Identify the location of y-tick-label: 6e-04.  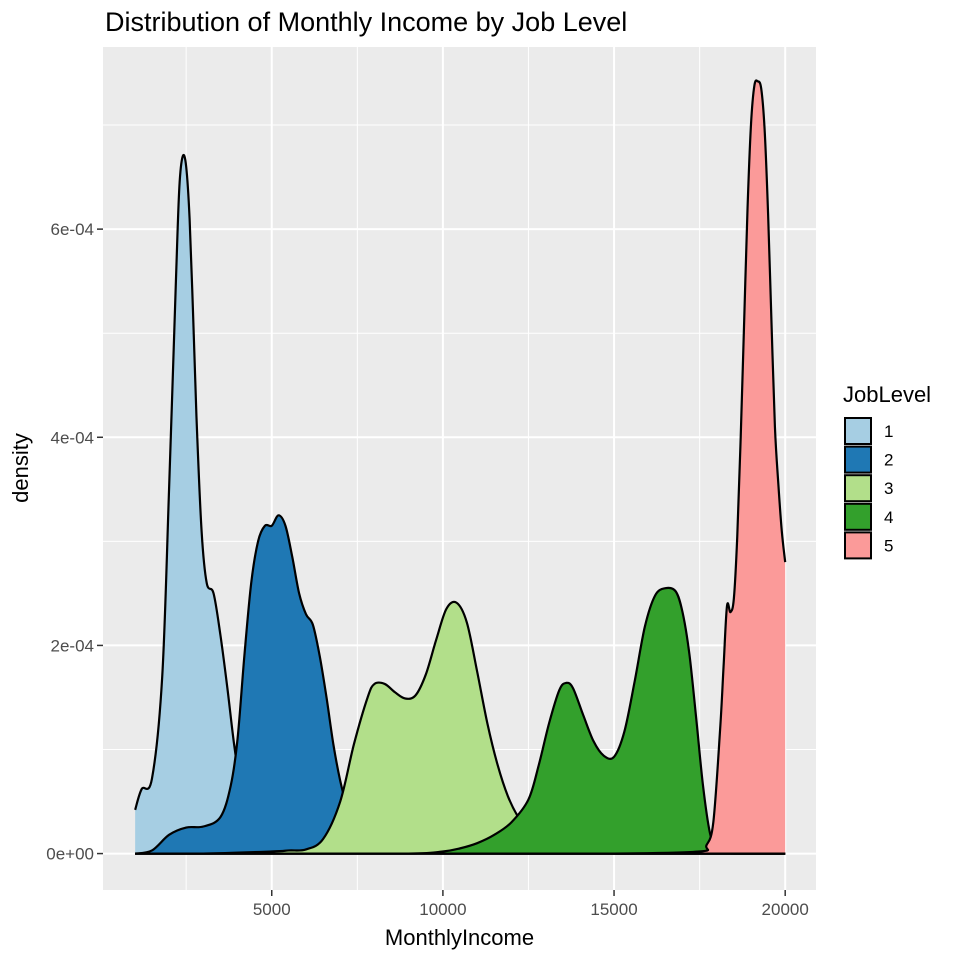
(72, 229).